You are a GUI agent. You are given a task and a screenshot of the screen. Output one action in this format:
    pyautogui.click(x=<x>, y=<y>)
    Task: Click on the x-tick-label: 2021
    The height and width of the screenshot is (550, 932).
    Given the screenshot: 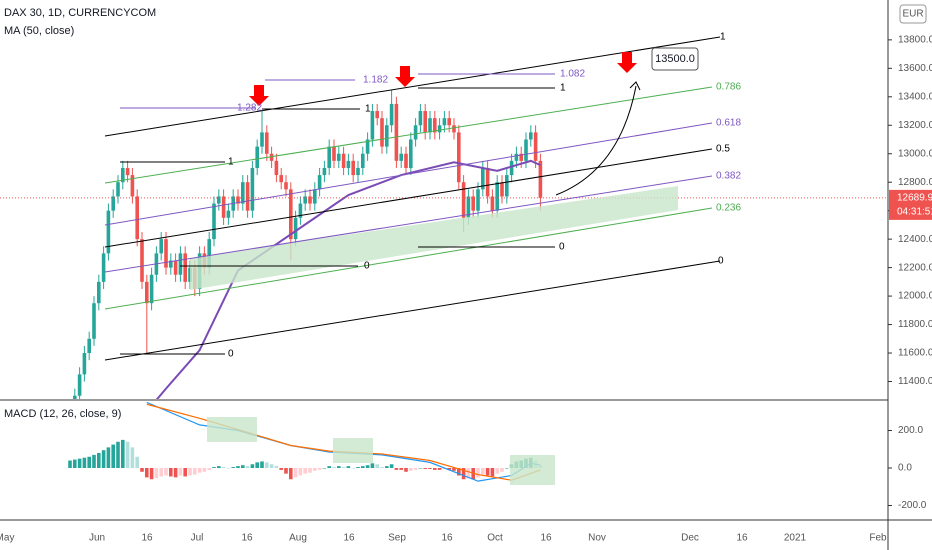 What is the action you would take?
    pyautogui.click(x=795, y=538)
    